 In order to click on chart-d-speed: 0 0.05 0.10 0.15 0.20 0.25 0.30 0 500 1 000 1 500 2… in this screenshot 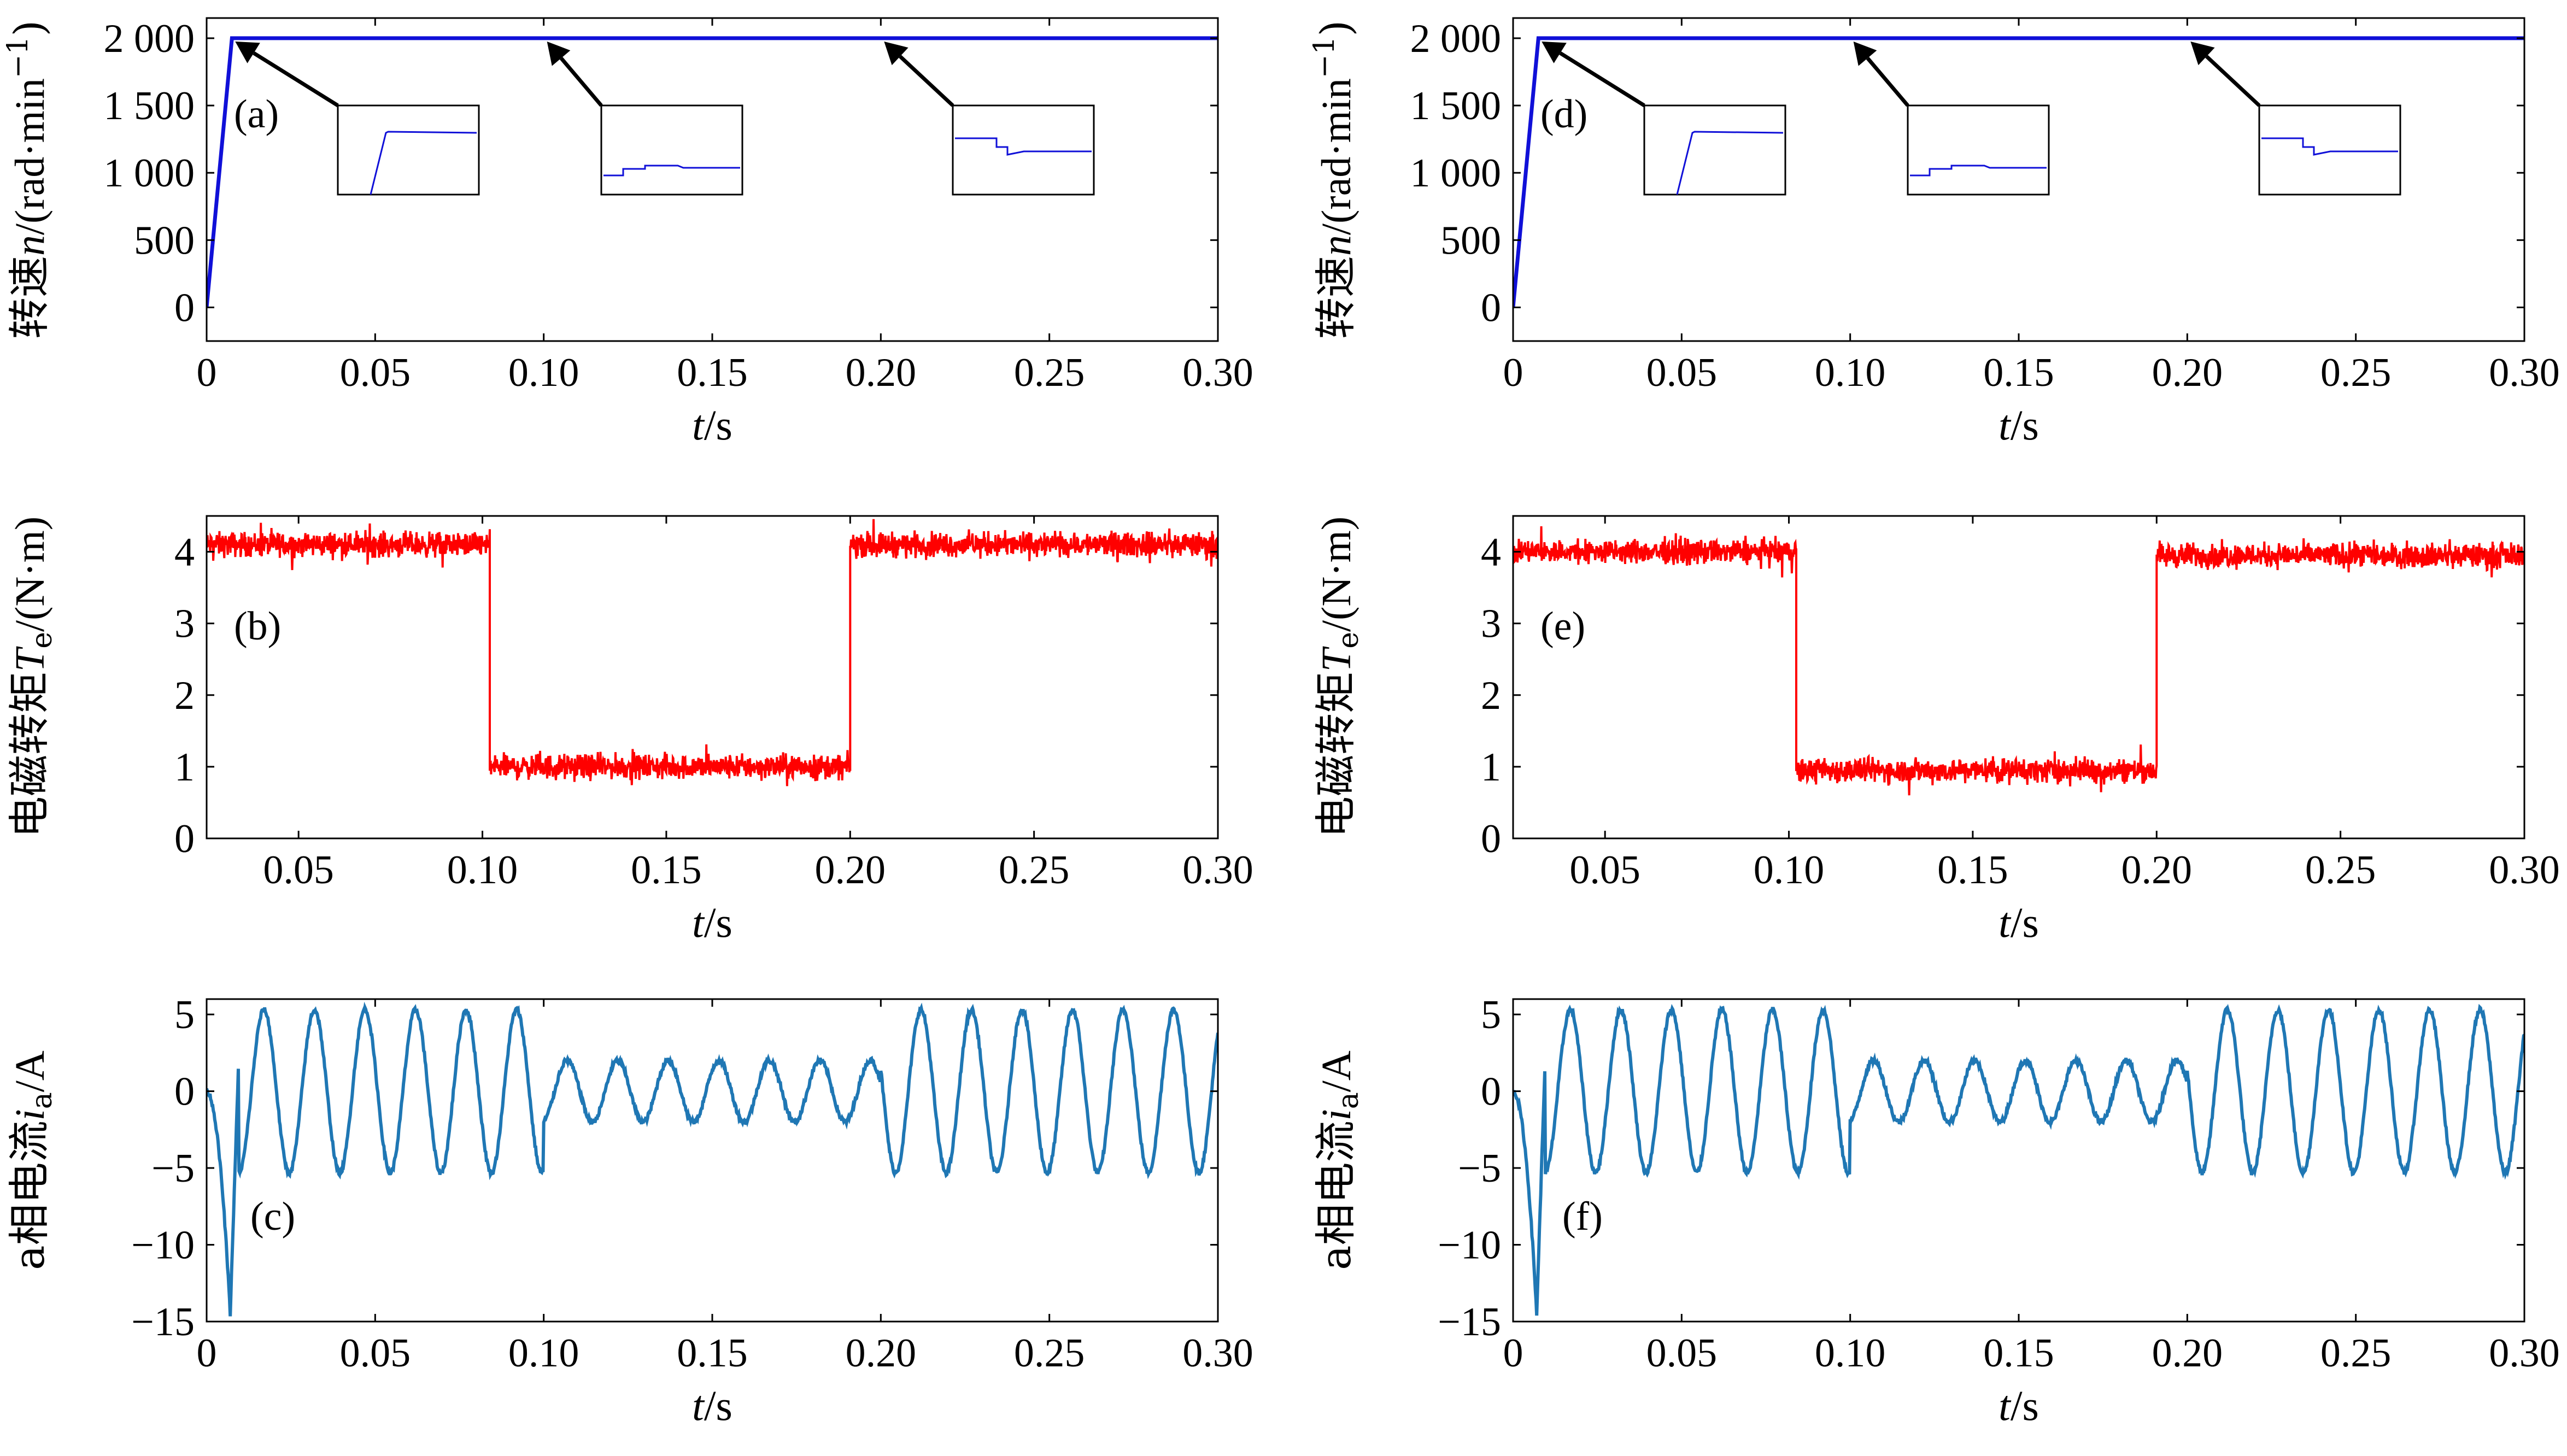, I will do `click(1934, 232)`.